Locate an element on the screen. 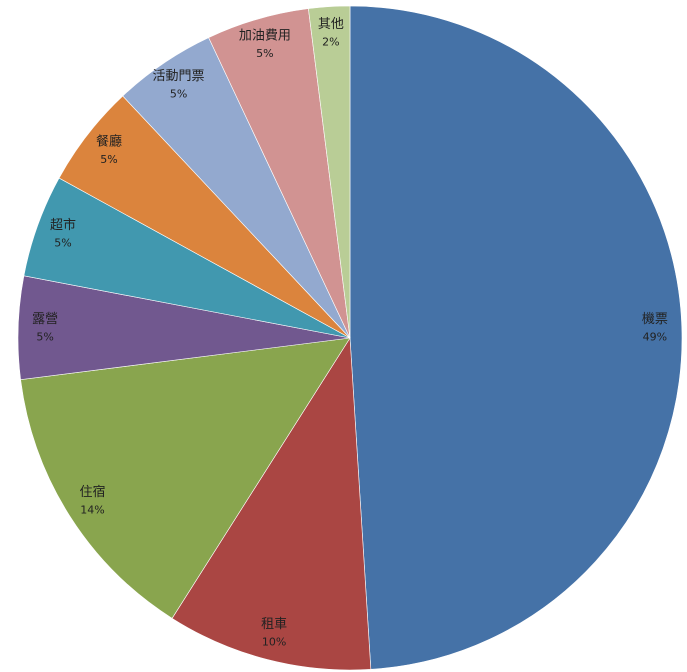 The height and width of the screenshot is (672, 687). slice-value-label: 14% is located at coordinates (92, 509).